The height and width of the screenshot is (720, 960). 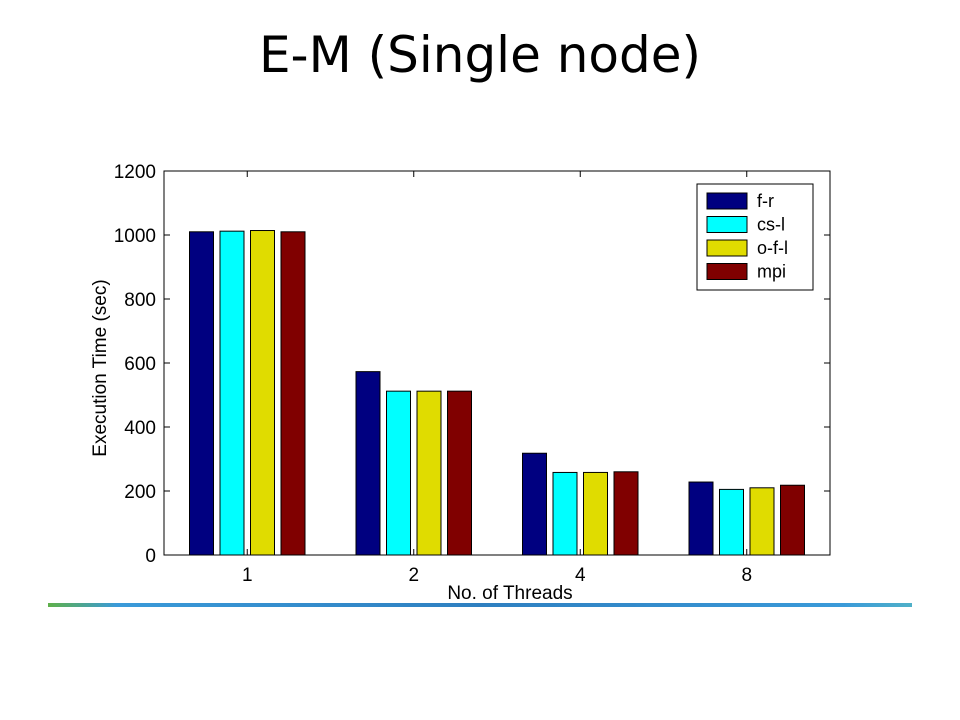 I want to click on y-tick-label: 200, so click(x=140, y=492).